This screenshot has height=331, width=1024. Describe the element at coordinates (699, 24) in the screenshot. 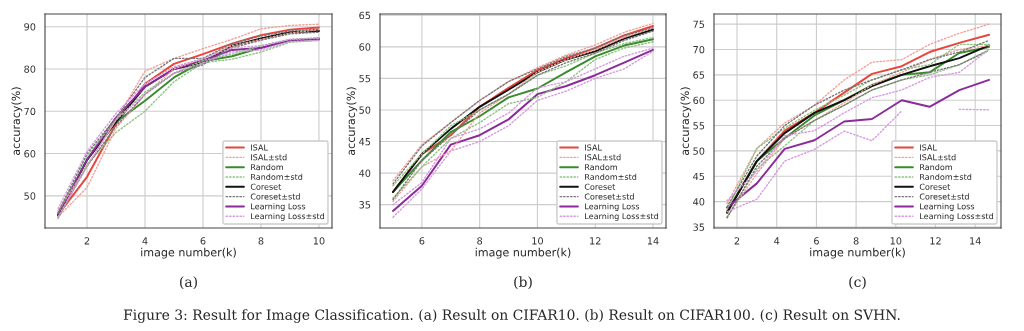

I see `y-tick-label: 75` at that location.